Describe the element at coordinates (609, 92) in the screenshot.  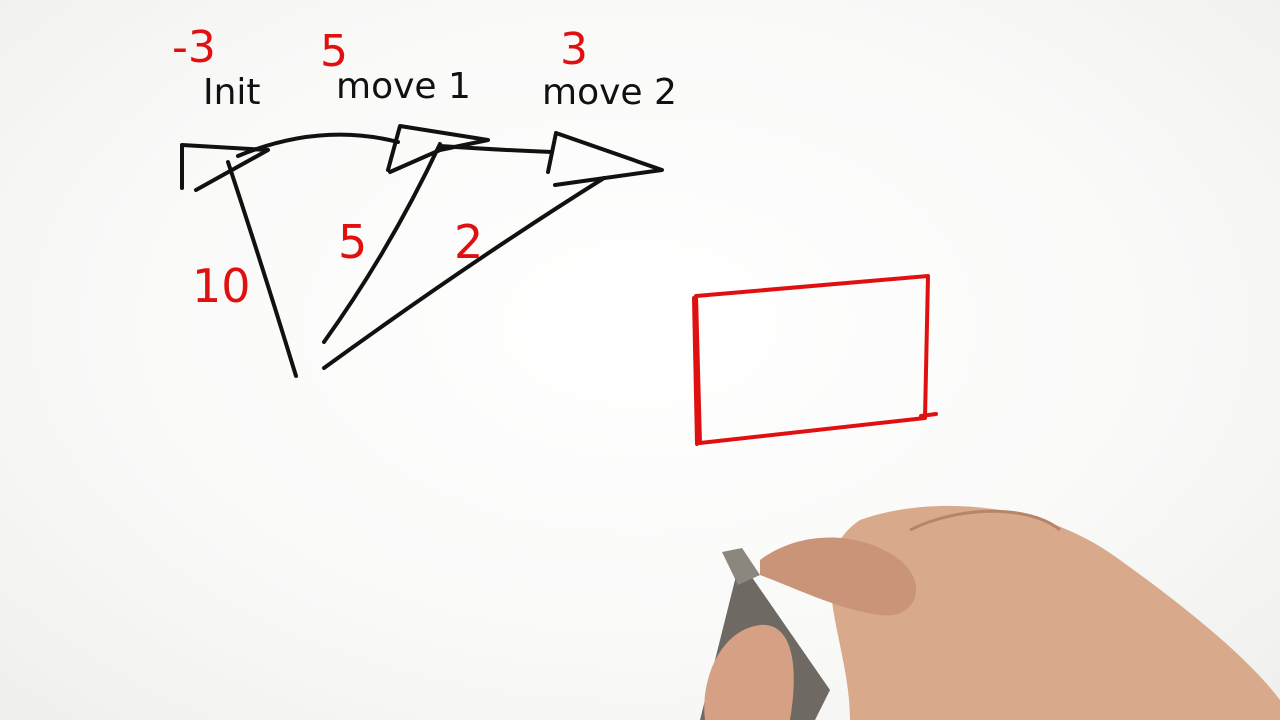
I see `move2-label: move 2` at that location.